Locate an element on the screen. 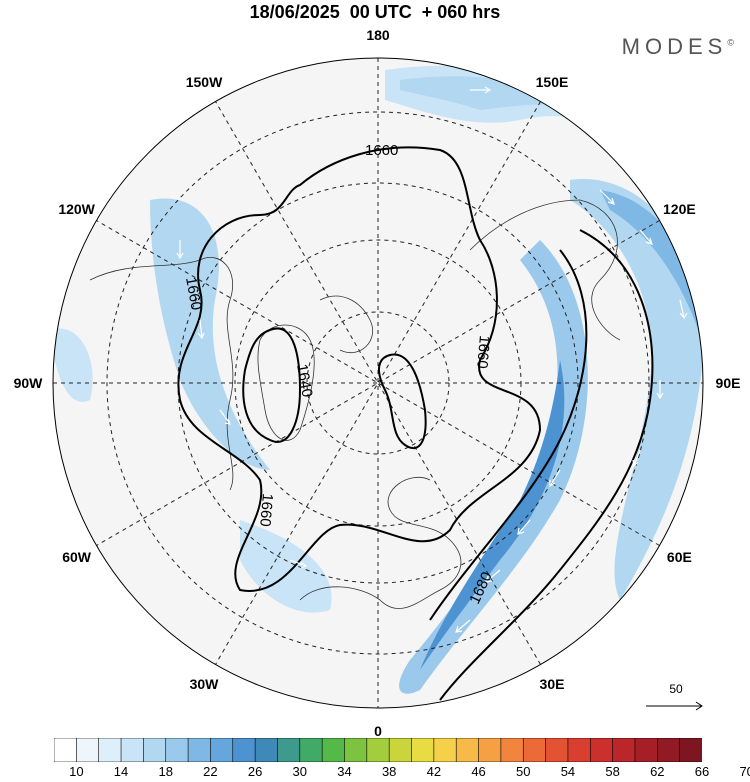 This screenshot has width=750, height=782. colorbar-labels: 10 14 18 22 26 30 34 38 42 46 50 54 58 62 66 70 is located at coordinates (402, 772).